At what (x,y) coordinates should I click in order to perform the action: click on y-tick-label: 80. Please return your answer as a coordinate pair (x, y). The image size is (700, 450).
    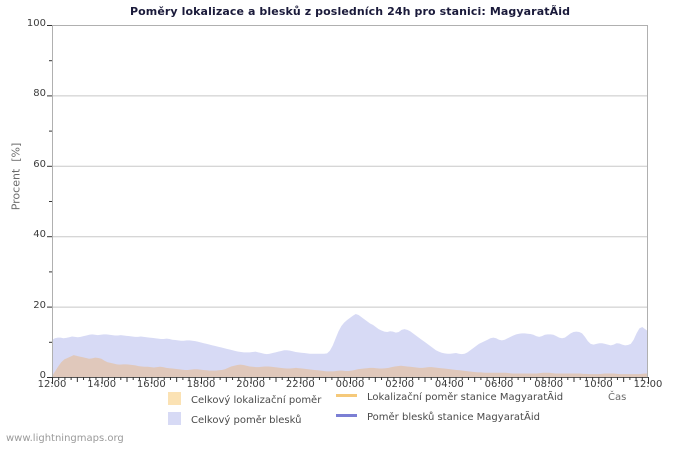
    Looking at the image, I should click on (39, 94).